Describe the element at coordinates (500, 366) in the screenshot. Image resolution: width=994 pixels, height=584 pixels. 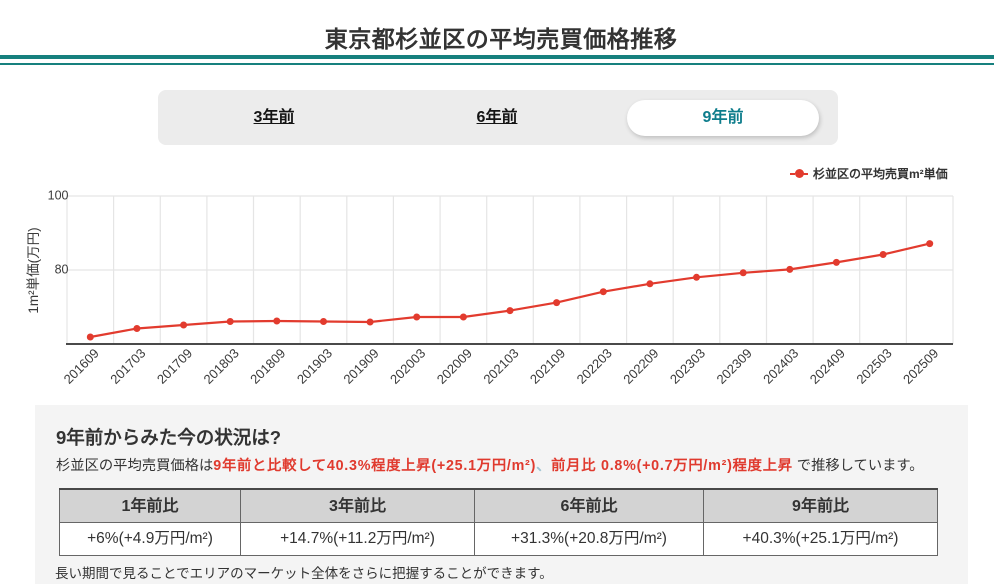
I see `svg-text: 202103` at that location.